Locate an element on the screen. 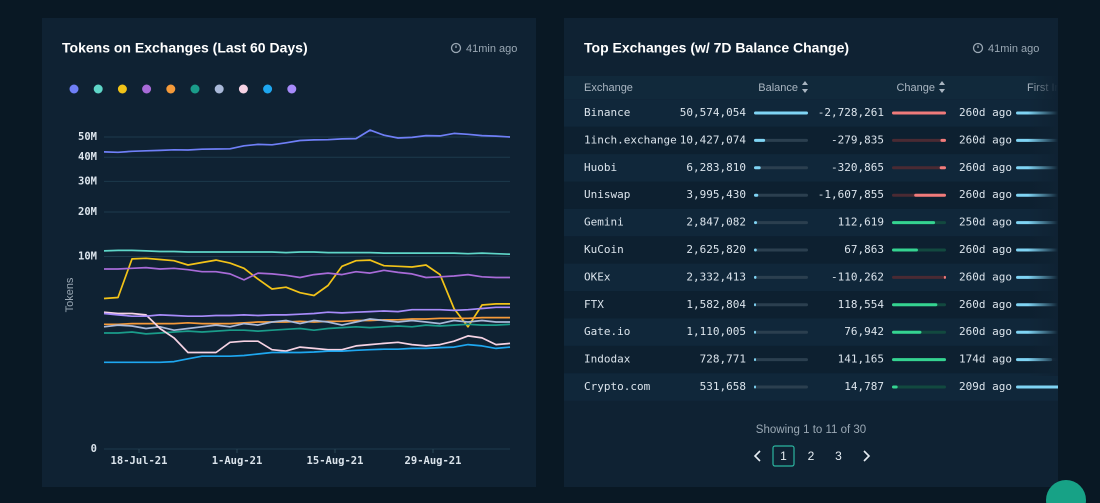  first-in: 209d ago is located at coordinates (985, 386).